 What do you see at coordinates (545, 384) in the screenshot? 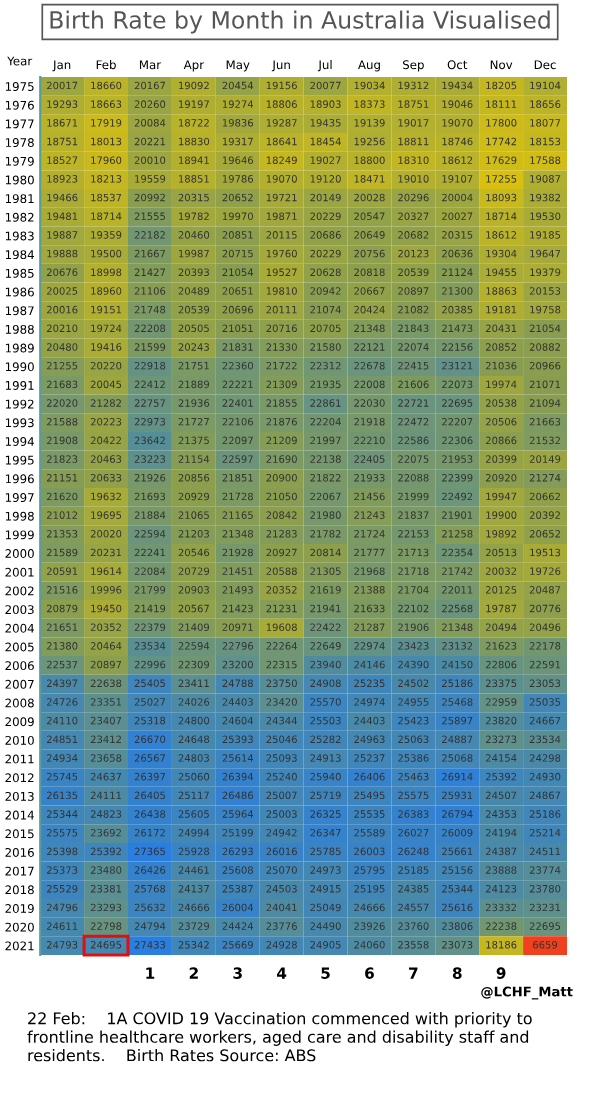
I see `data-label: 21071` at bounding box center [545, 384].